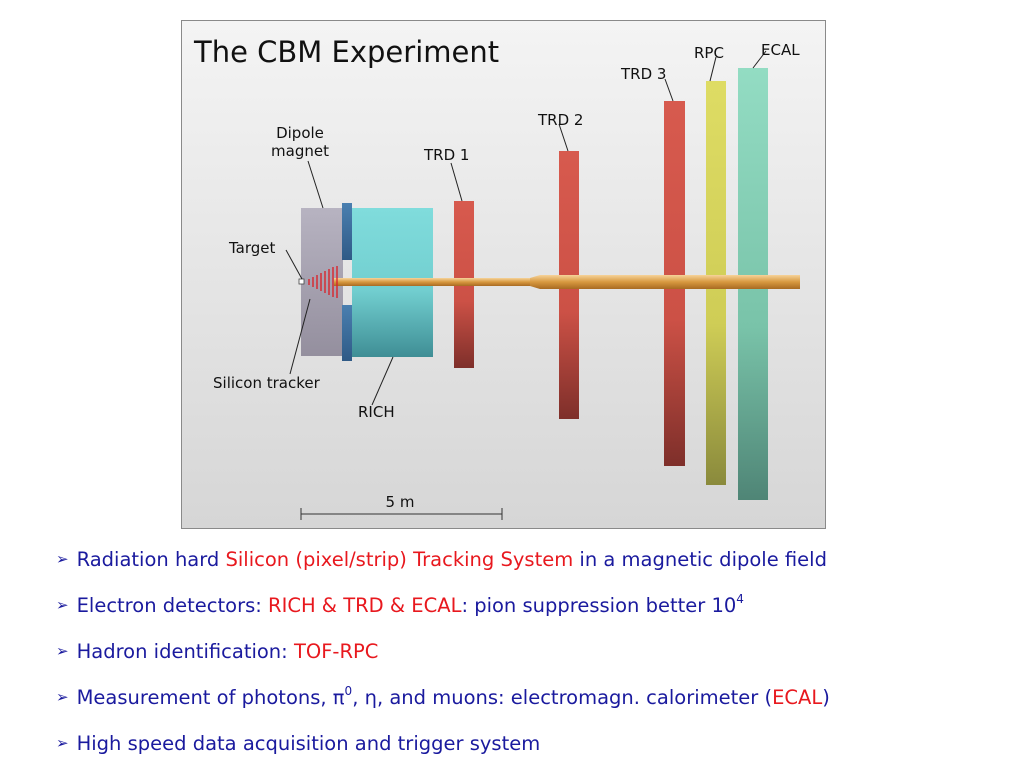 Image resolution: width=1024 pixels, height=768 pixels. What do you see at coordinates (376, 412) in the screenshot?
I see `label-rich: RICH` at bounding box center [376, 412].